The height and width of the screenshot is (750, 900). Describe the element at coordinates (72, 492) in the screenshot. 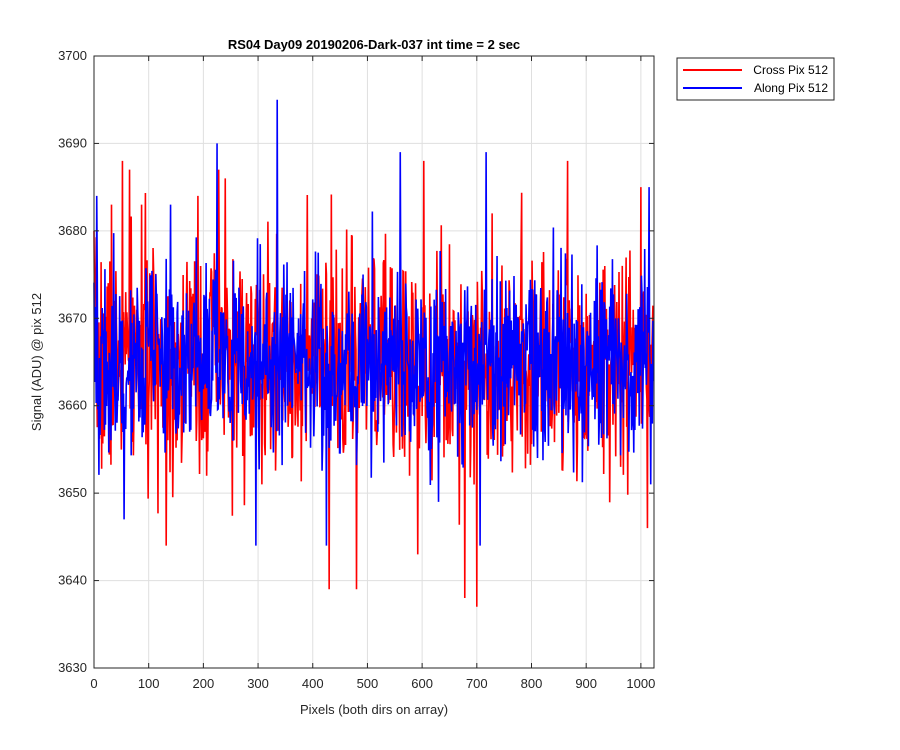

I see `y-tick-label: 3650` at that location.